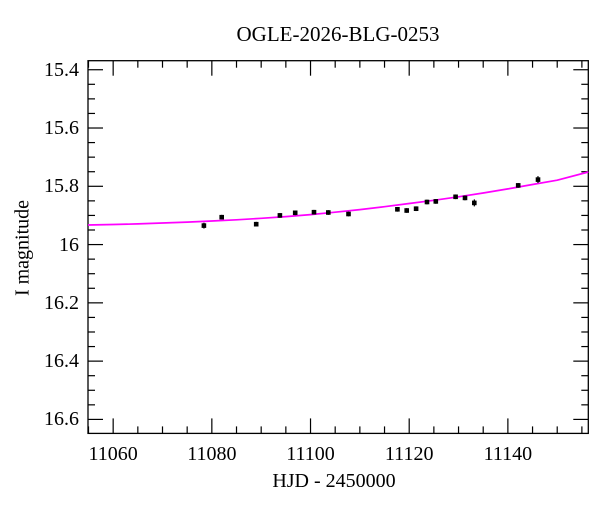 This screenshot has height=512, width=600. I want to click on model-curve, so click(338, 198).